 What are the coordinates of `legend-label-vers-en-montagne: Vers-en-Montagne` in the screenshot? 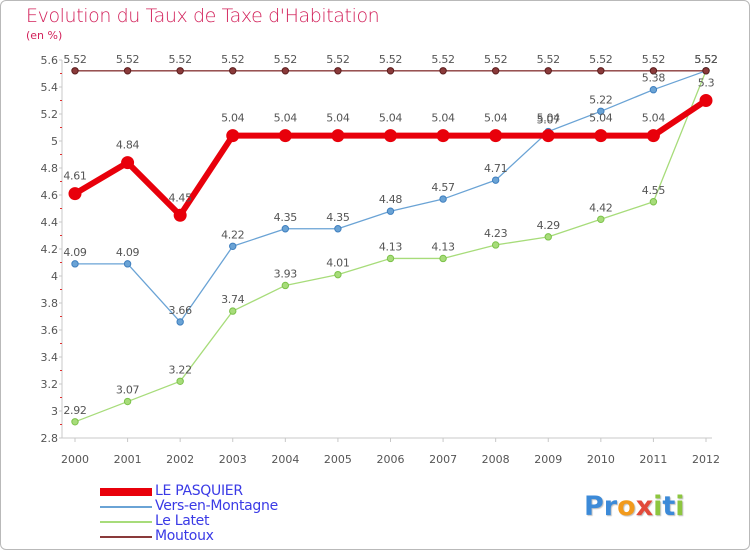 It's located at (216, 506).